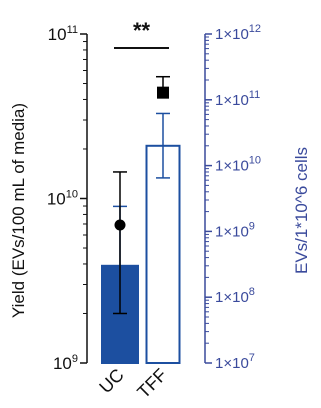  Describe the element at coordinates (163, 92) in the screenshot. I see `point-TFF` at that location.